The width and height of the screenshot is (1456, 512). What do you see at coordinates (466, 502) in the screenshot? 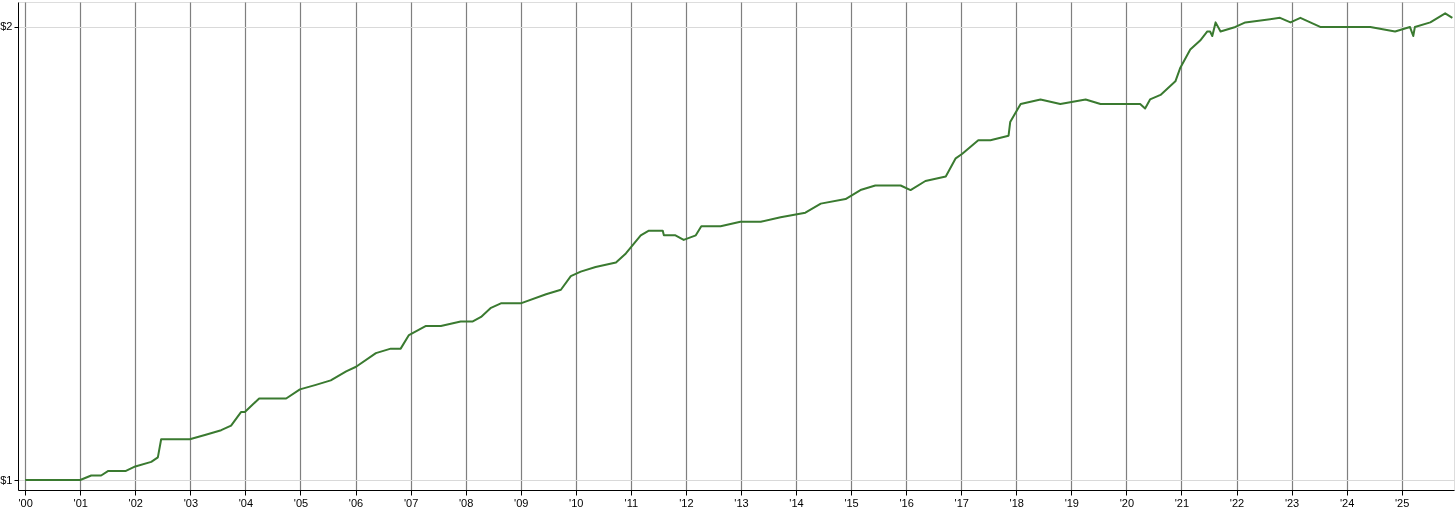
I see `x-tick-label: '08` at bounding box center [466, 502].